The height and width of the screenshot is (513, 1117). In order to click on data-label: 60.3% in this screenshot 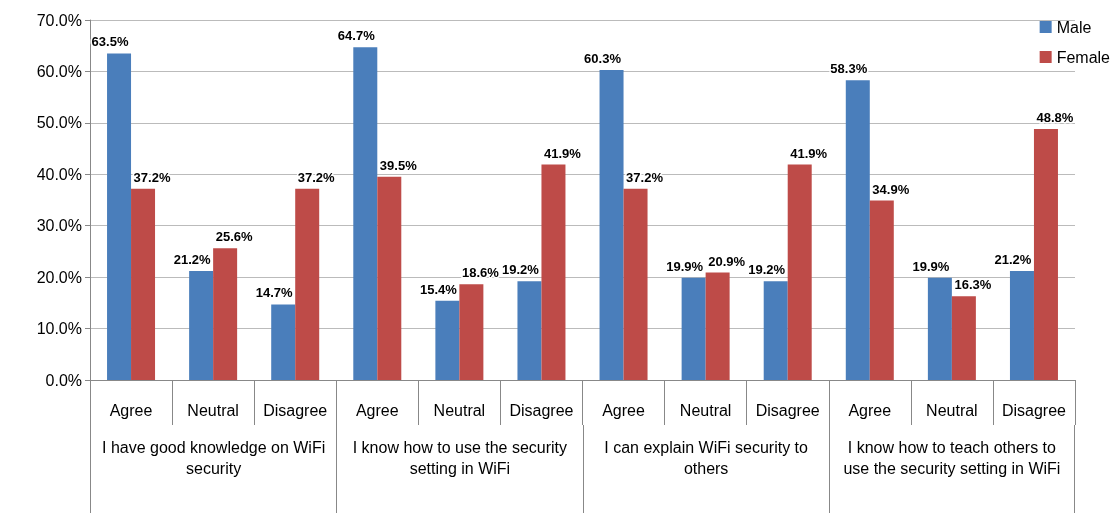, I will do `click(603, 58)`.